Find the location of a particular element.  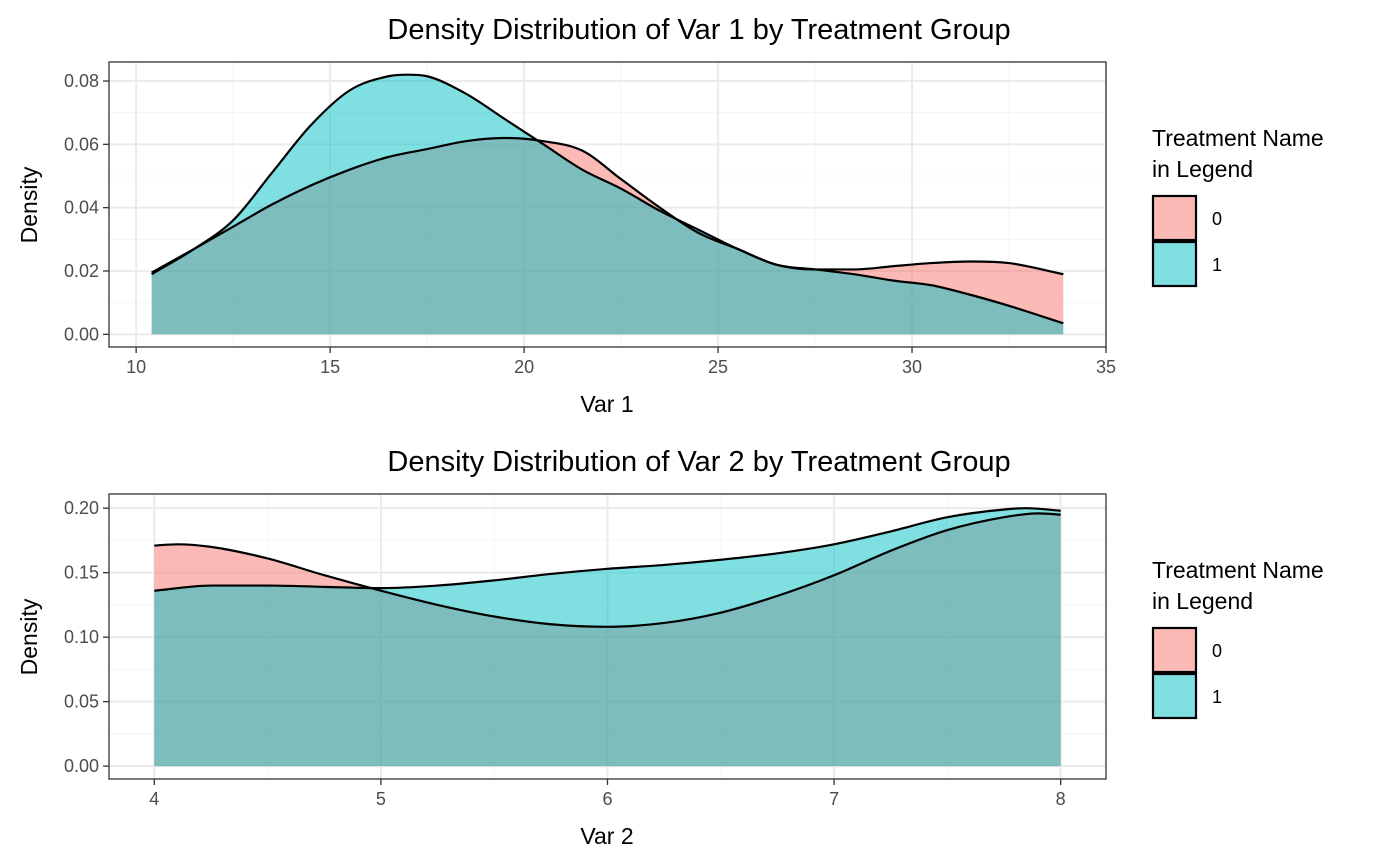

x-tick-label: 5 is located at coordinates (381, 799).